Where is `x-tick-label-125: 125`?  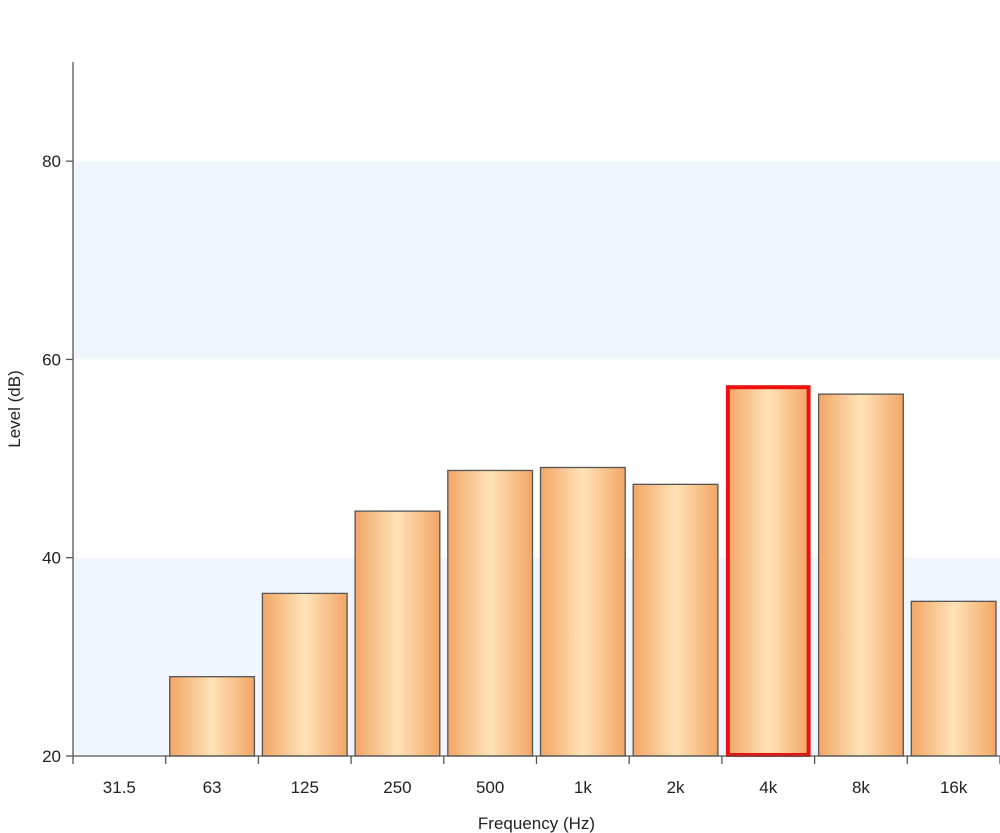
x-tick-label-125: 125 is located at coordinates (305, 787).